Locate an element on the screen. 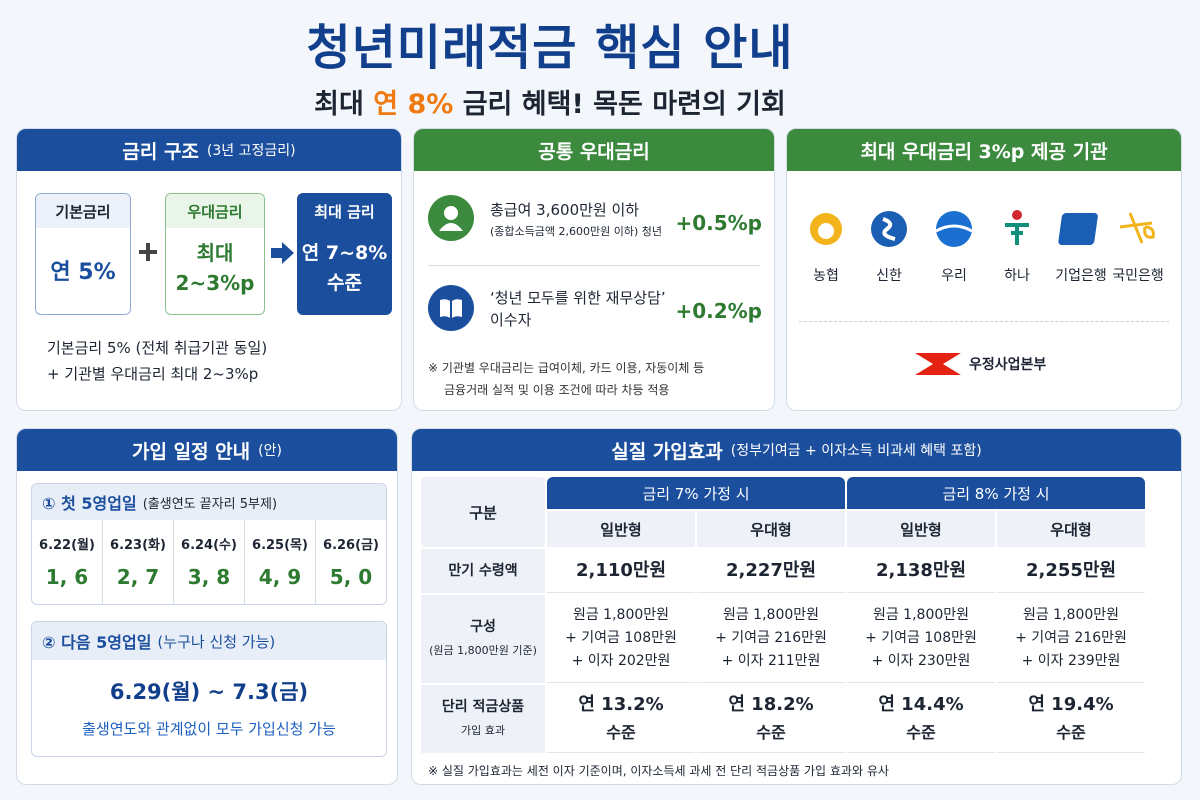 Image resolution: width=1200 pixels, height=800 pixels. cell-line: + 기여금 108만원 is located at coordinates (621, 638).